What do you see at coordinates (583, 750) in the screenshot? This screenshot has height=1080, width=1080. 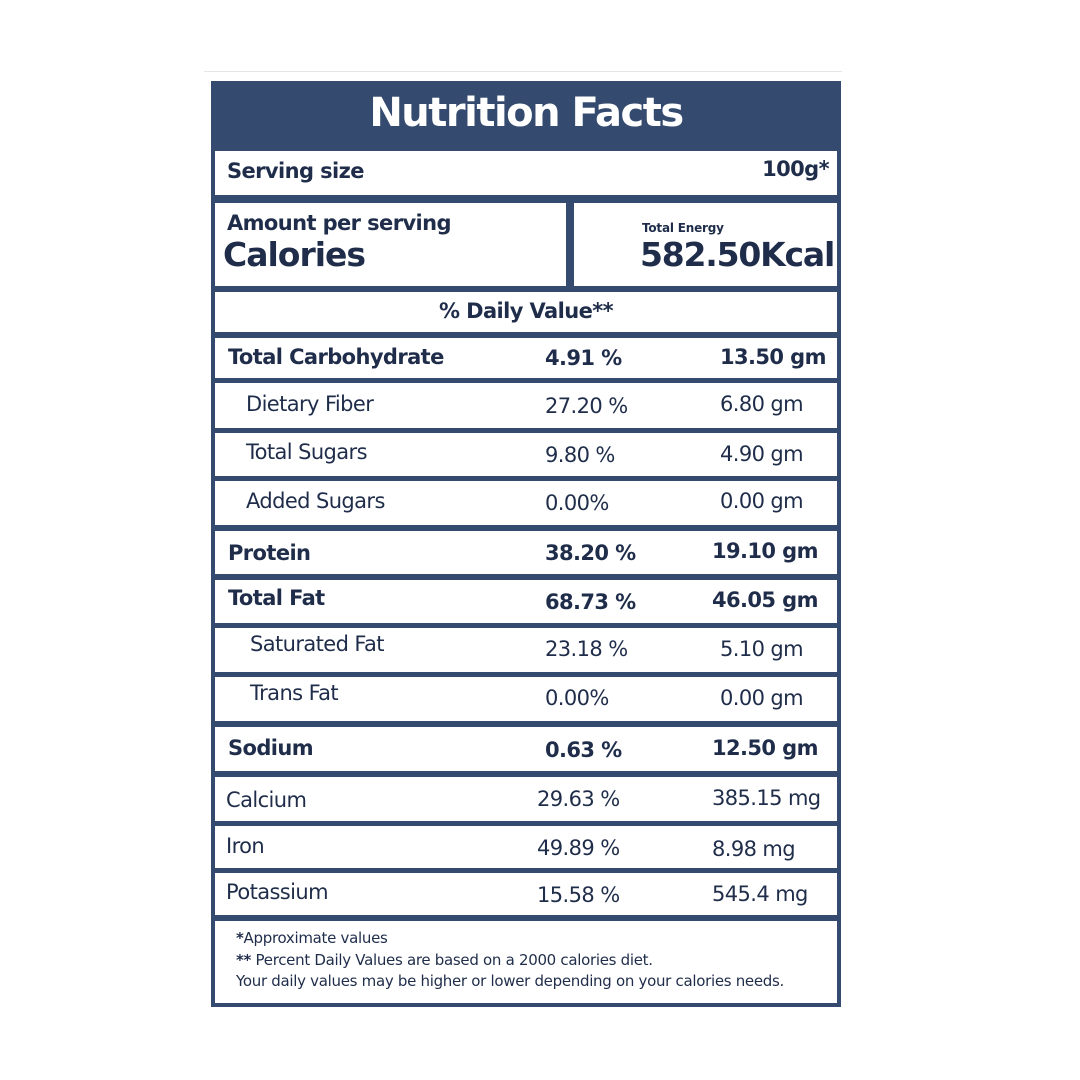 I see `nutrient-percent: 0.63 %` at bounding box center [583, 750].